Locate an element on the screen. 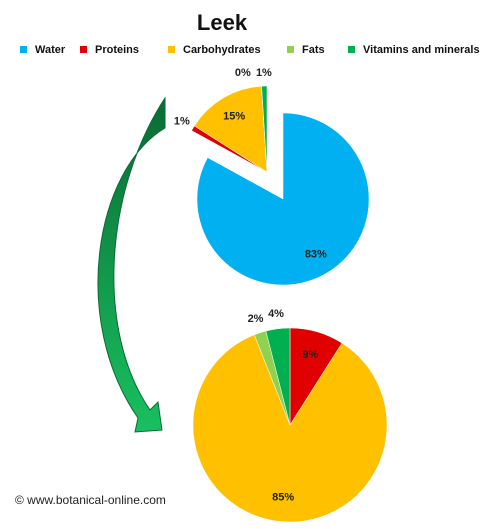  chart-title: Leek is located at coordinates (222, 22).